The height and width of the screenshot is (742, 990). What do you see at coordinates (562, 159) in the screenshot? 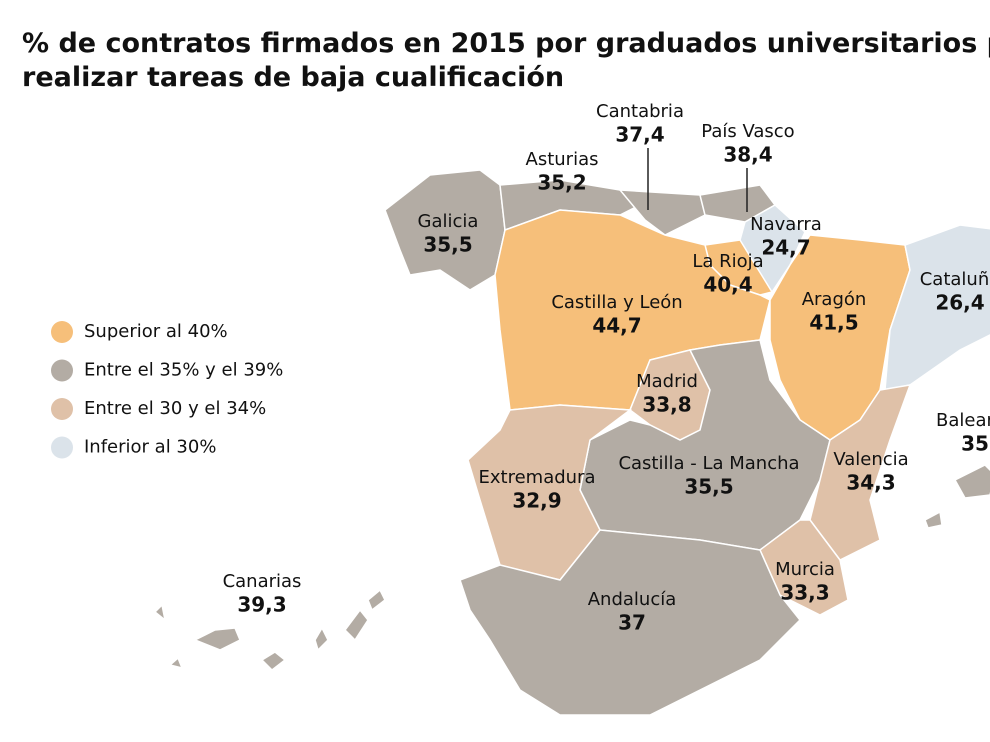
I see `region-name: Asturias` at bounding box center [562, 159].